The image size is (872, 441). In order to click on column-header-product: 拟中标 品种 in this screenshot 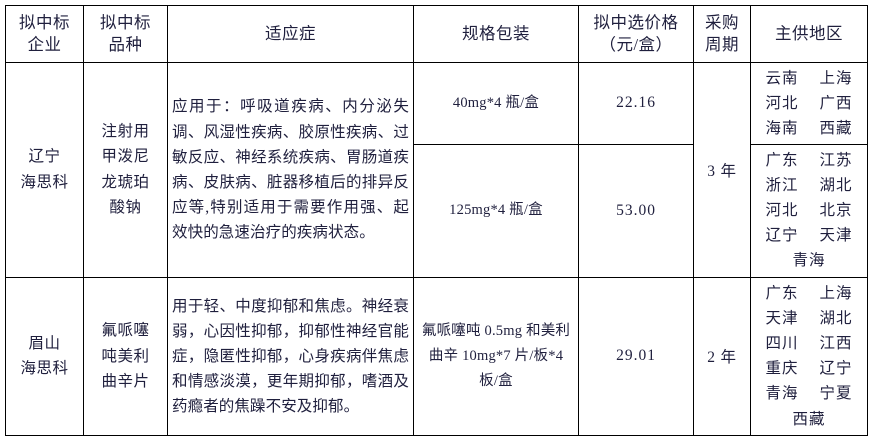, I will do `click(125, 34)`.